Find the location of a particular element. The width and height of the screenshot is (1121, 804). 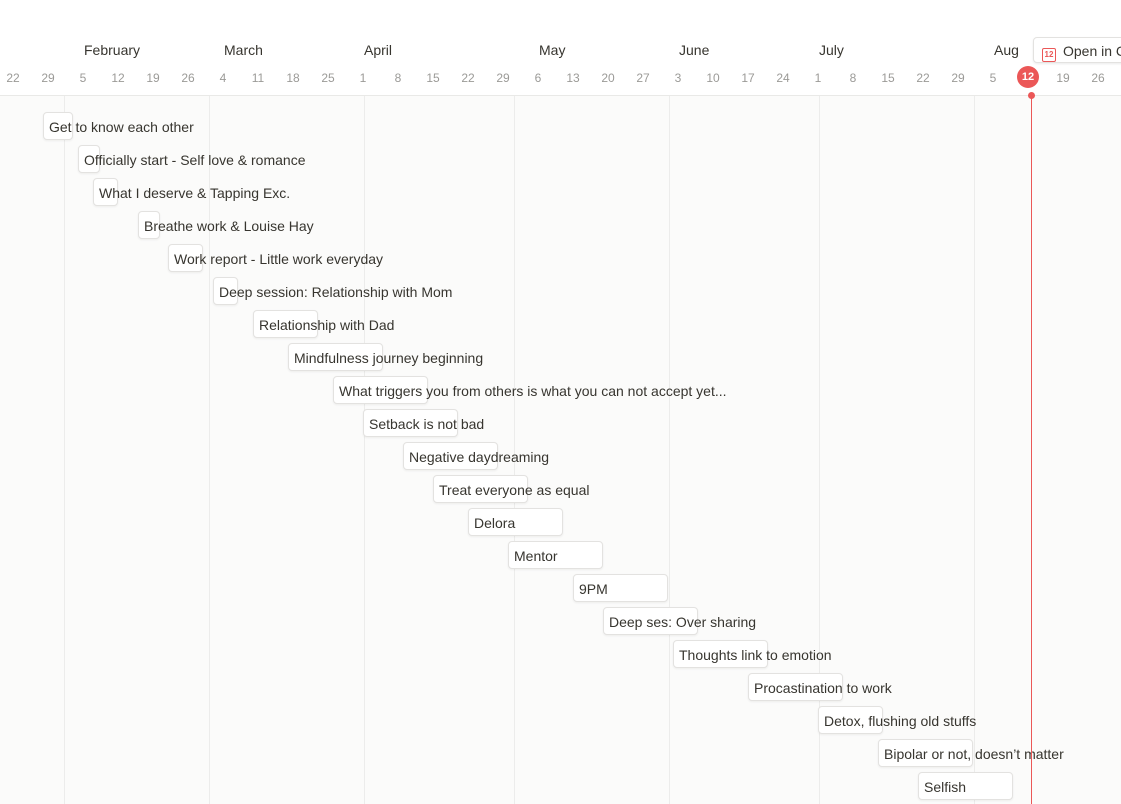

task-title: Bipolar or not, doesn’t matter is located at coordinates (974, 754).